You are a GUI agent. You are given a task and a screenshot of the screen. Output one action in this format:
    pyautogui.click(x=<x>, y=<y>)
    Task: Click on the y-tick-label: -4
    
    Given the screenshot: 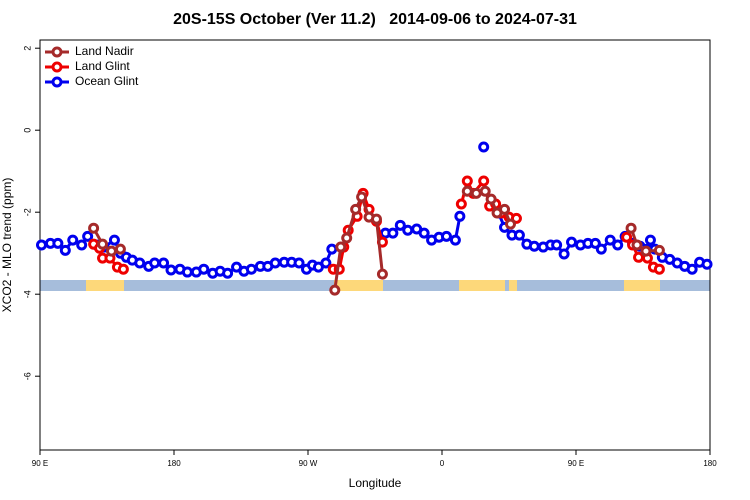 What is the action you would take?
    pyautogui.click(x=27, y=294)
    